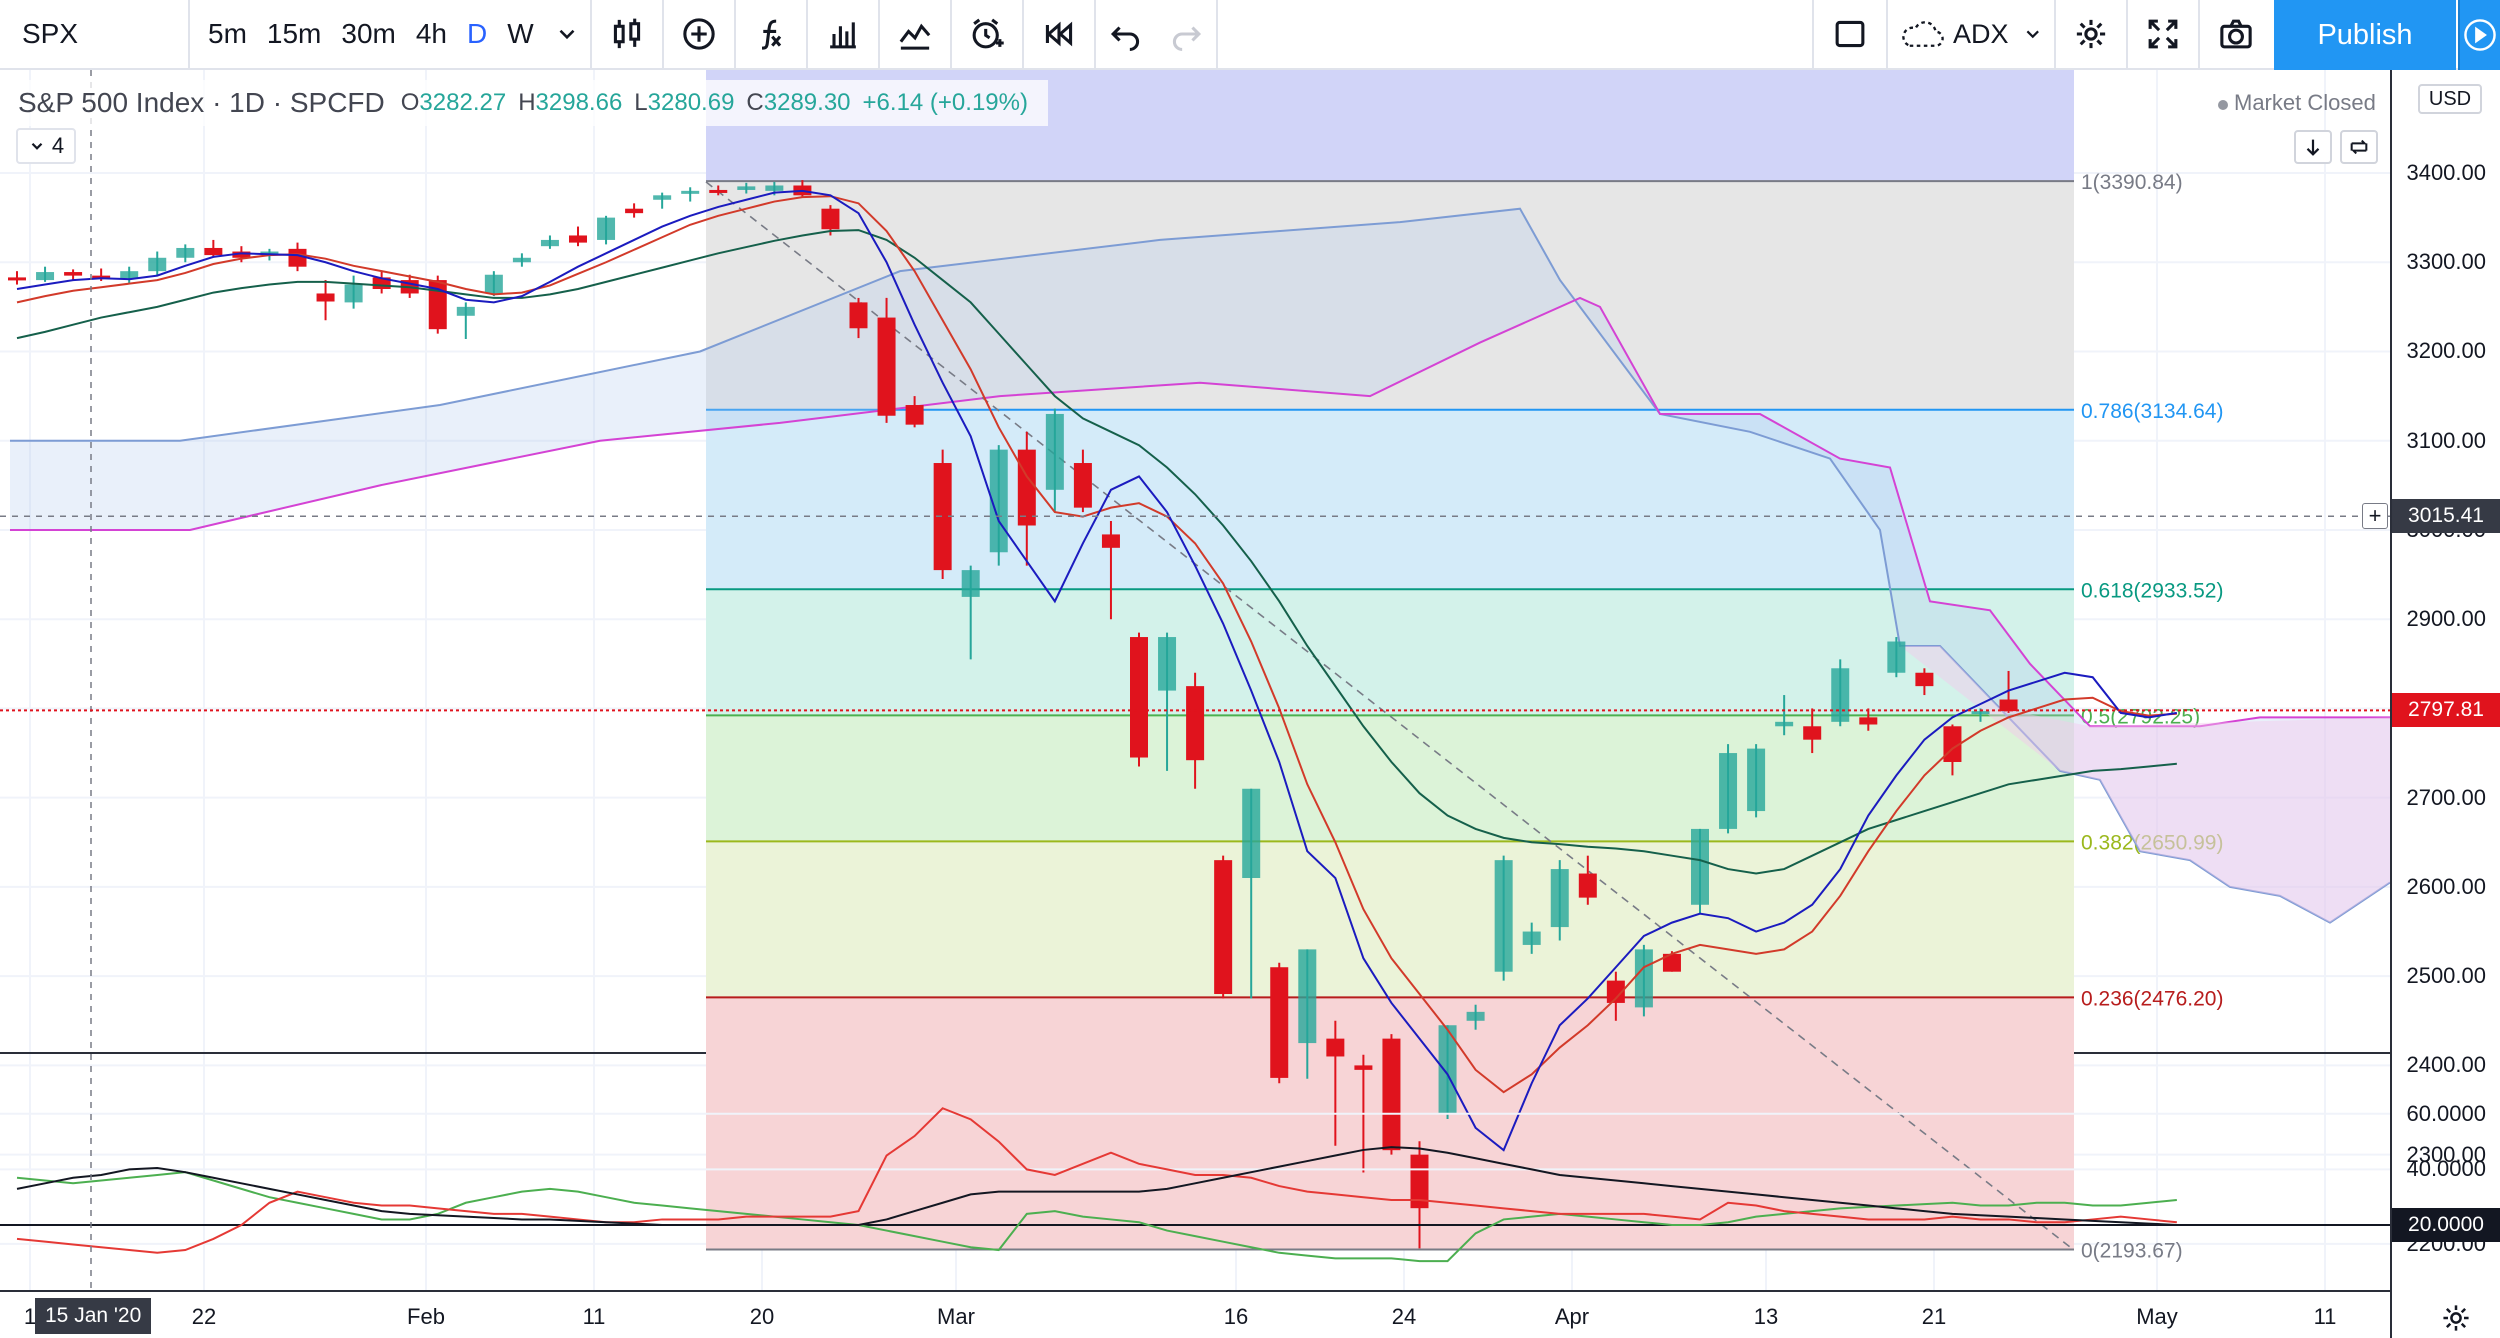 This screenshot has width=2500, height=1338. I want to click on publish-button: Publish, so click(2365, 35).